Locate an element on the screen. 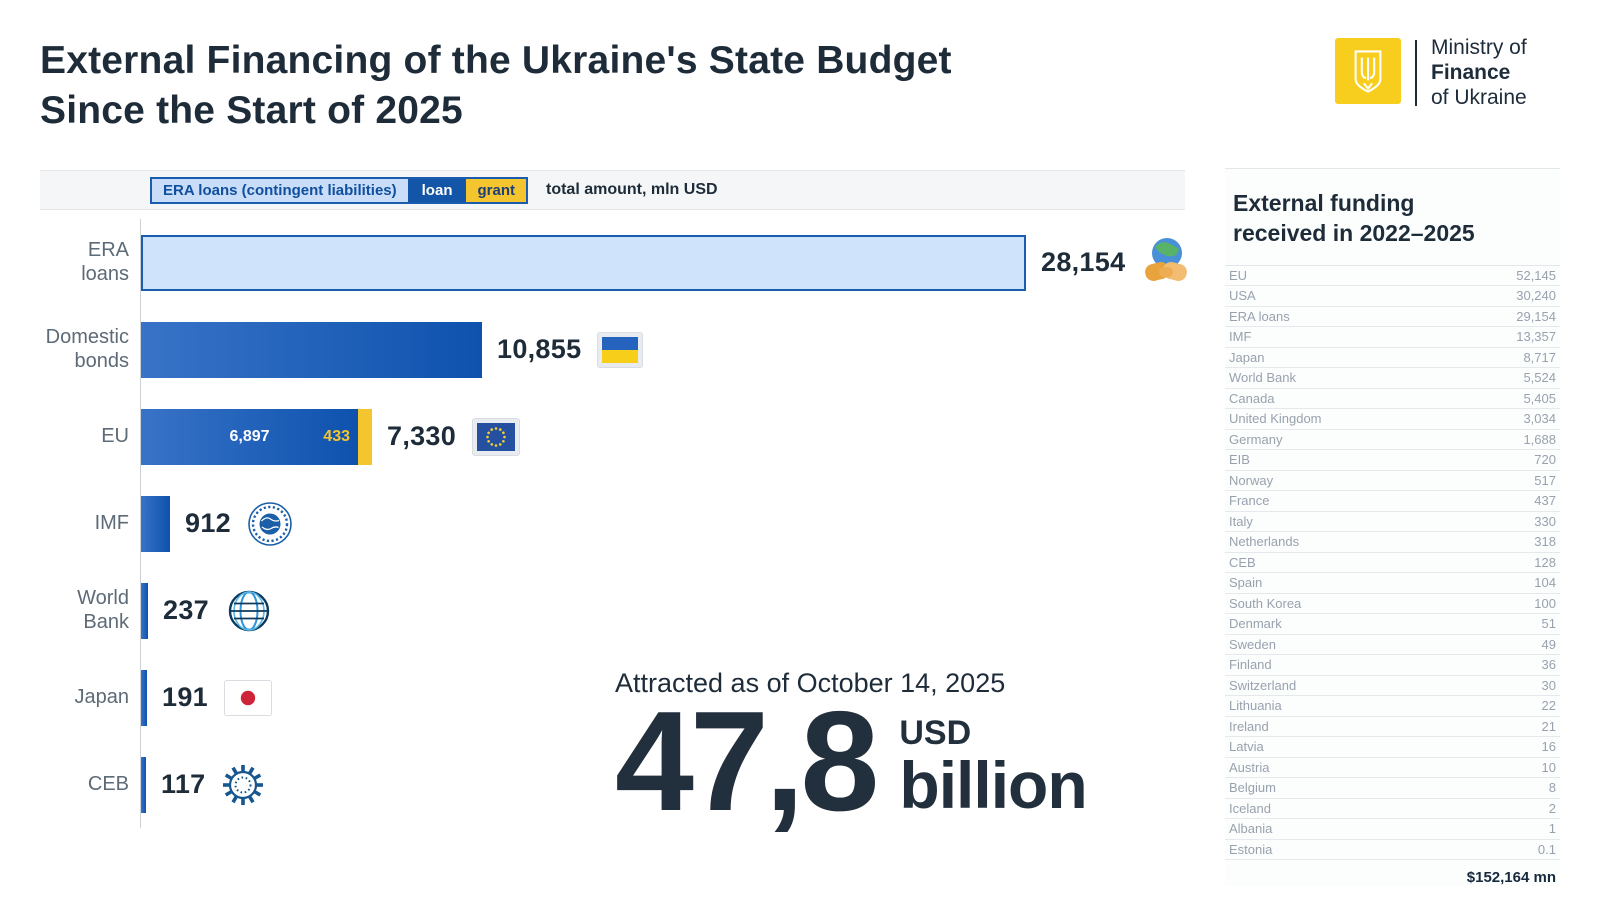  funder-amount: 52,145 is located at coordinates (1536, 275).